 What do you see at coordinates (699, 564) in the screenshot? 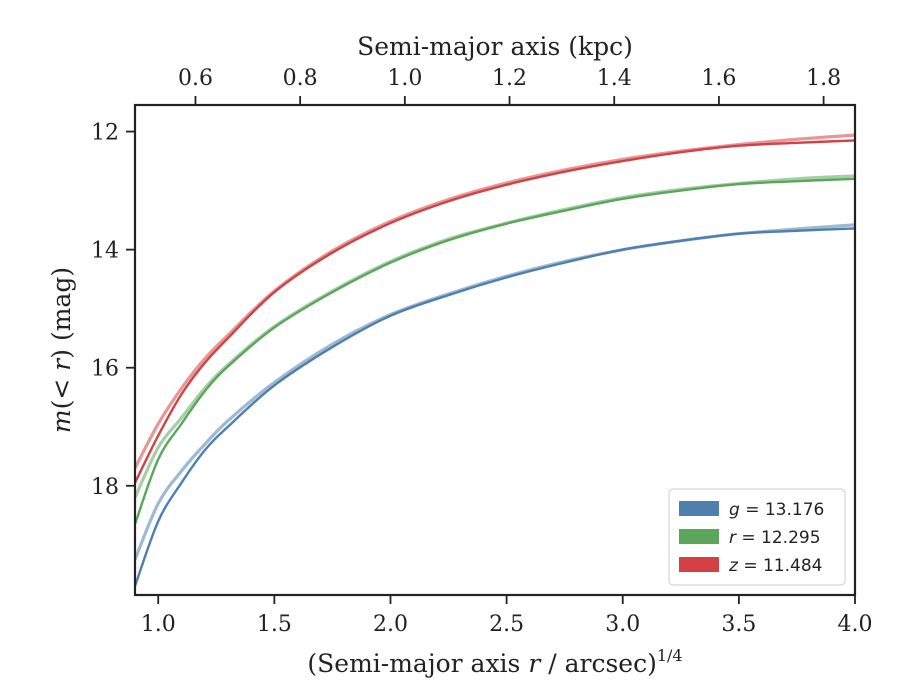
I see `legend-swatch-z` at bounding box center [699, 564].